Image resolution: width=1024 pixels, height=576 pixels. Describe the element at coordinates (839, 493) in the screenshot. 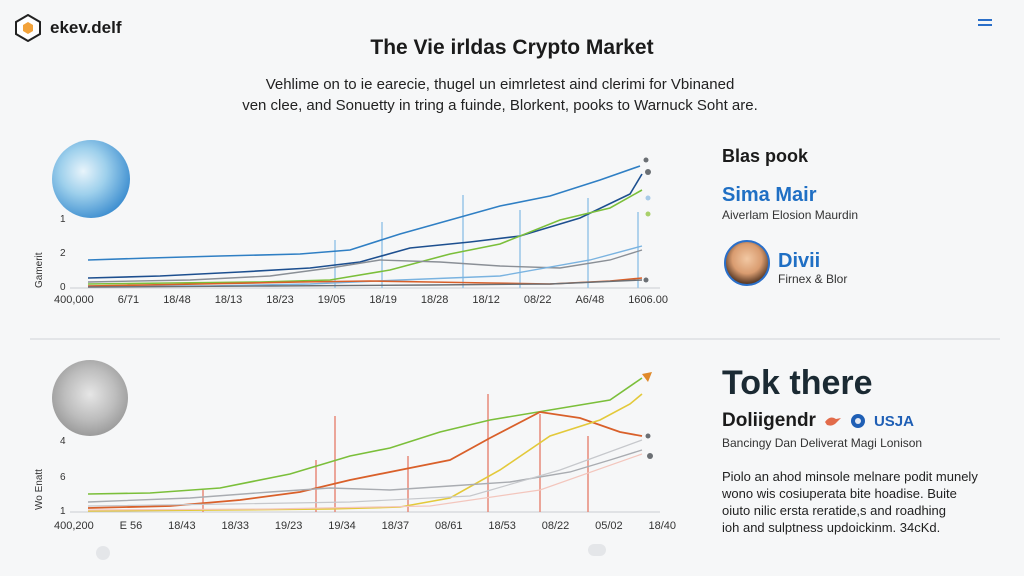

I see `para-line: wono wis cosiuperata bite hoadise. Buite` at that location.